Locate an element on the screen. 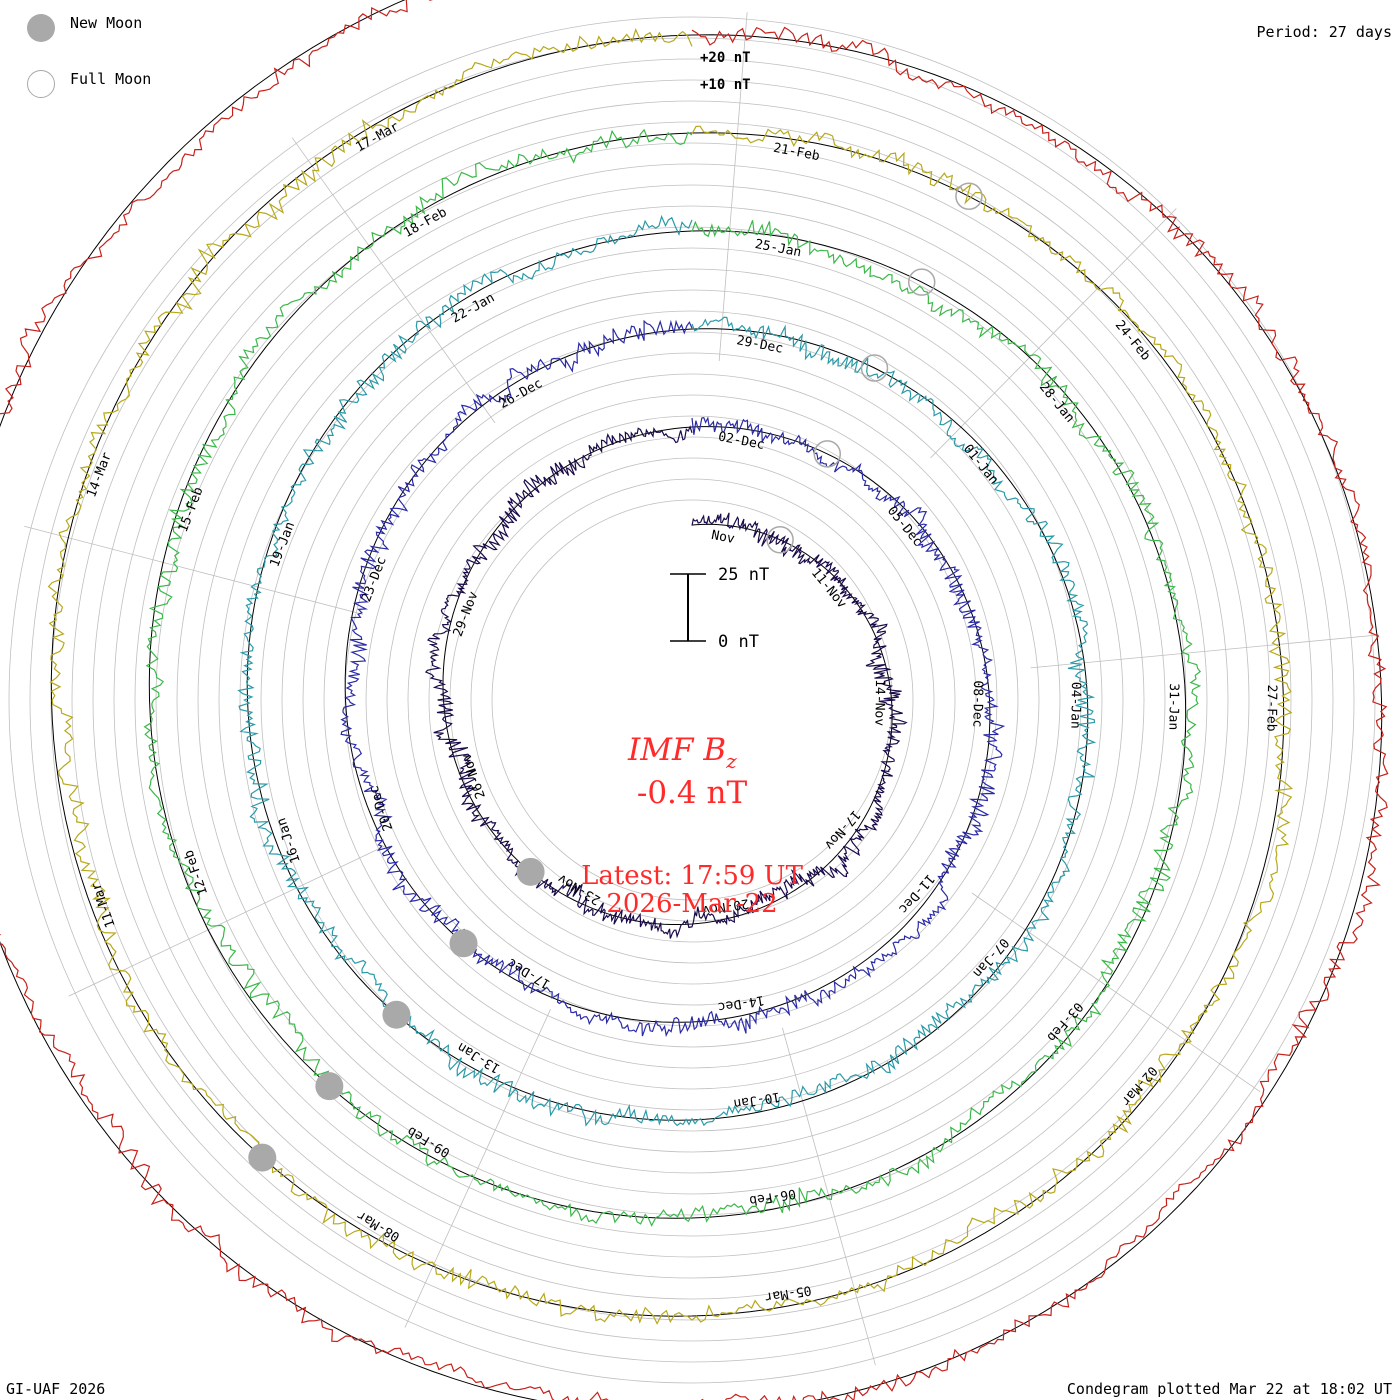 The height and width of the screenshot is (1400, 1400). date-label: 29-Dec is located at coordinates (759, 345).